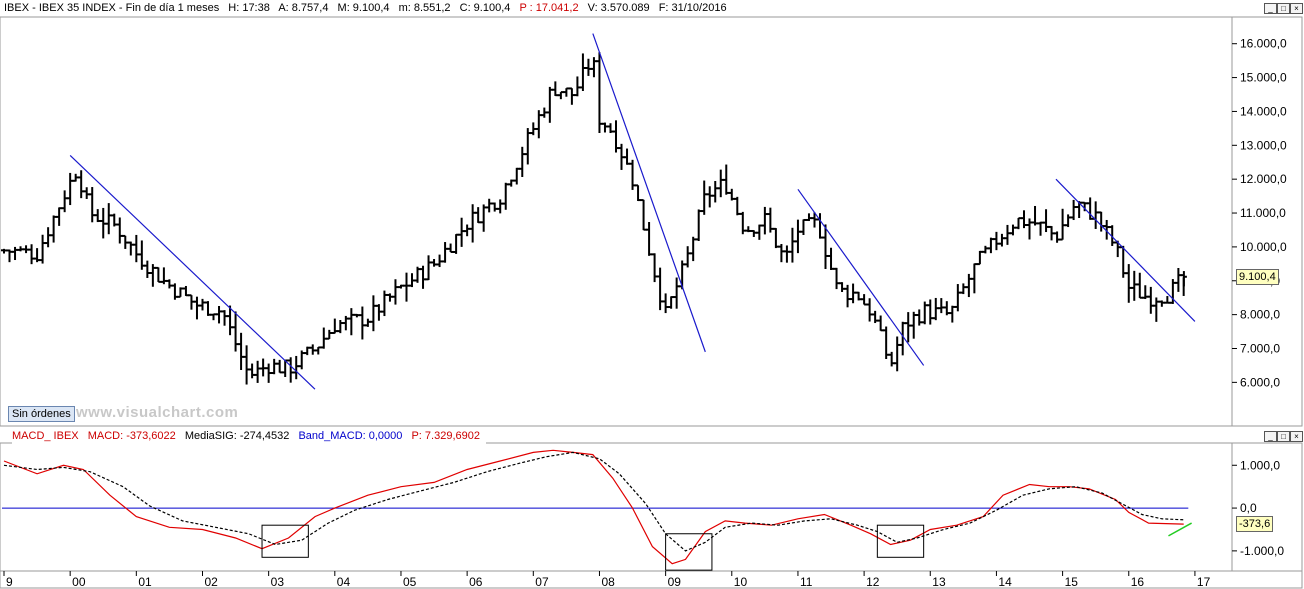 This screenshot has width=1304, height=589. I want to click on time-tick-label: 06, so click(476, 582).